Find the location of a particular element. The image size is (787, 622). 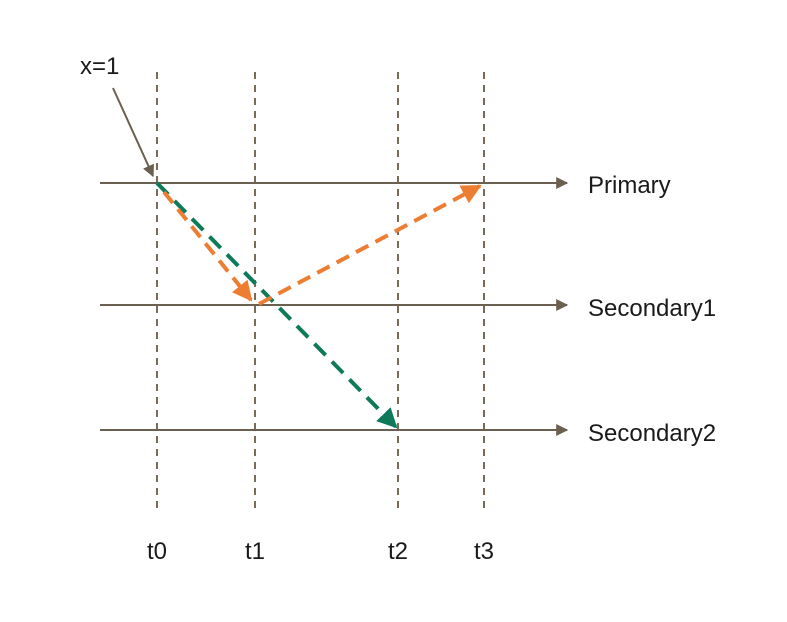

message-arrow-green-primary-to-secondary2 is located at coordinates (276, 305).